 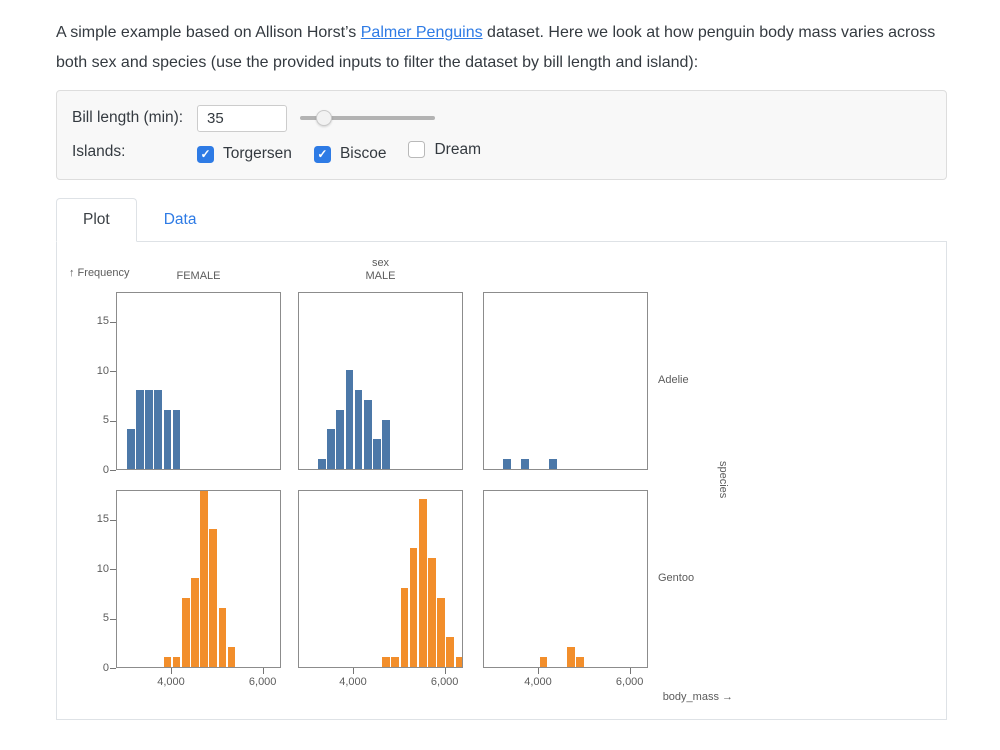 What do you see at coordinates (96, 220) in the screenshot?
I see `tab-plot: Plot` at bounding box center [96, 220].